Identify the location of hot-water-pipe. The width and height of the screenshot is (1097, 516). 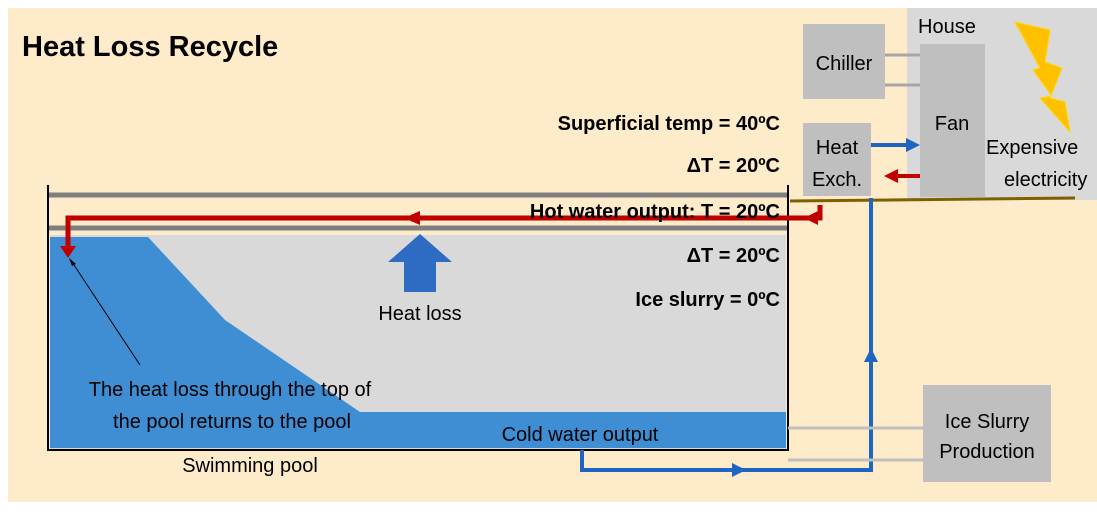
(444, 226).